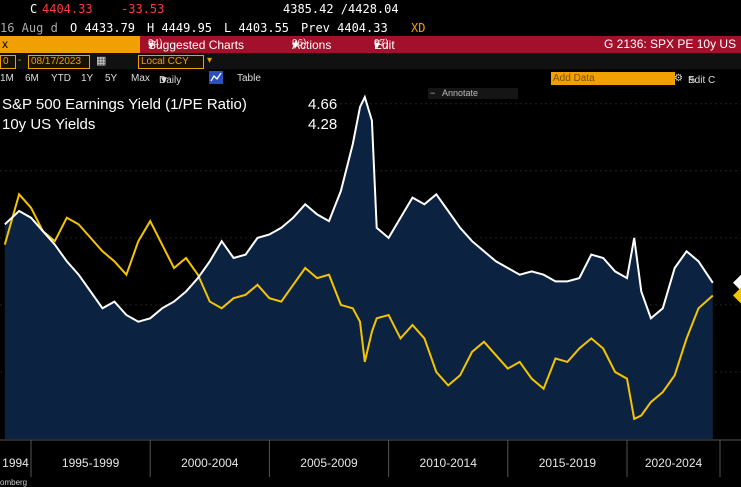  What do you see at coordinates (460, 93) in the screenshot?
I see `annotate-label: Annotate` at bounding box center [460, 93].